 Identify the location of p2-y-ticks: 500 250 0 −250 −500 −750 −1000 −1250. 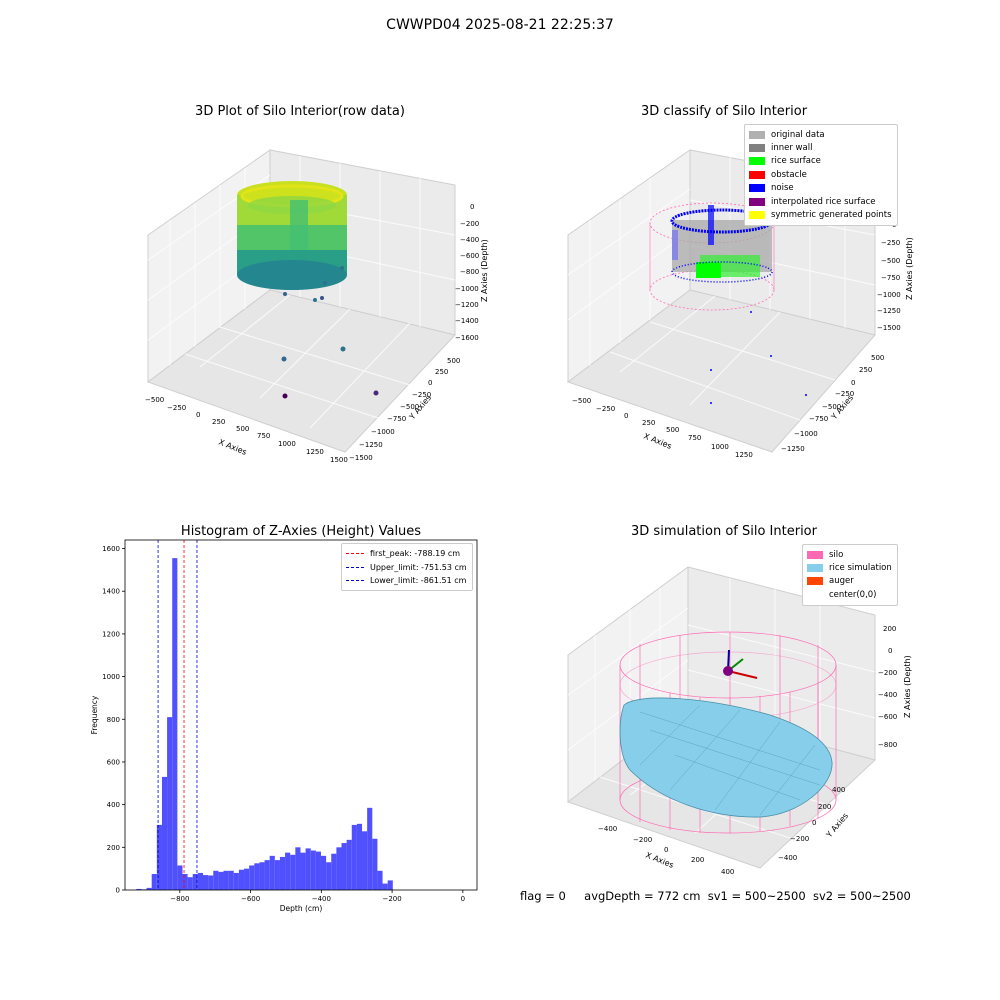
(832, 403).